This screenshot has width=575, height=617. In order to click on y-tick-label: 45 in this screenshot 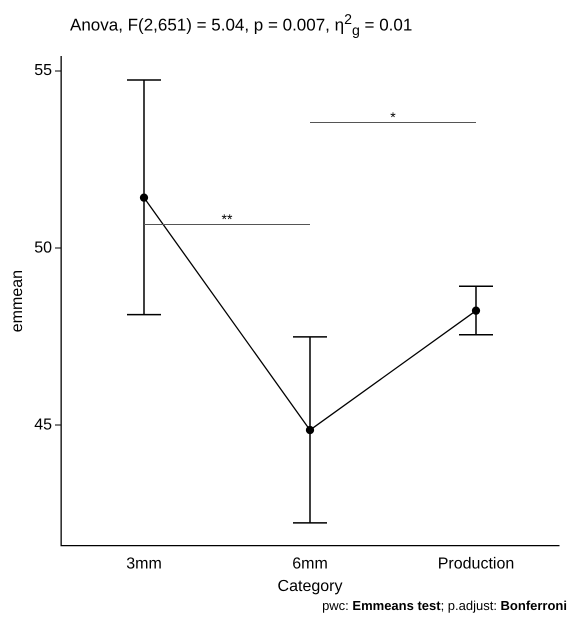, I will do `click(43, 425)`.